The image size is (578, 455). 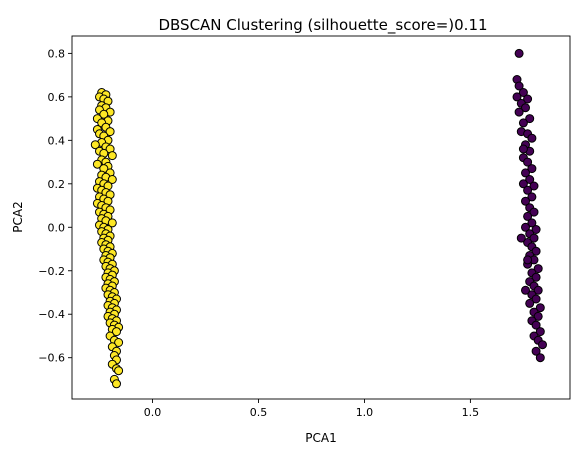 What do you see at coordinates (320, 438) in the screenshot?
I see `x-axis-label: PCA1` at bounding box center [320, 438].